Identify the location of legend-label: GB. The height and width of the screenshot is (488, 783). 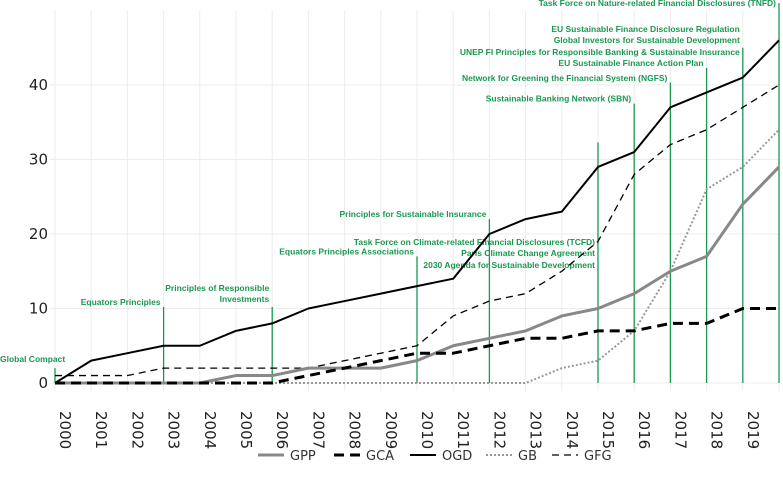
(527, 456).